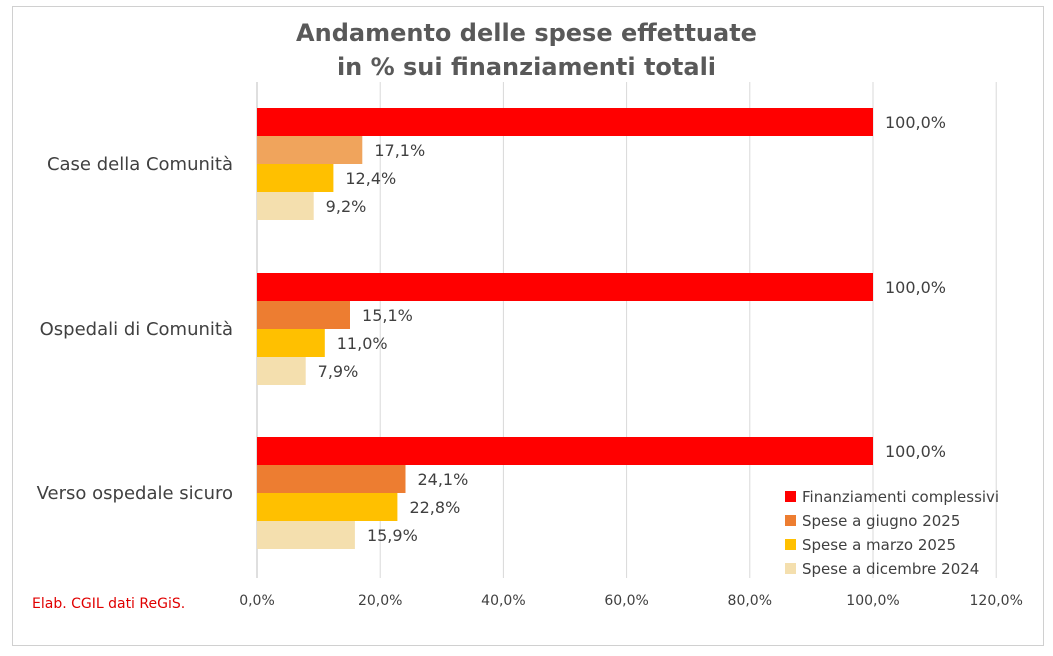  I want to click on data-label-1-2: 11,0%, so click(362, 343).